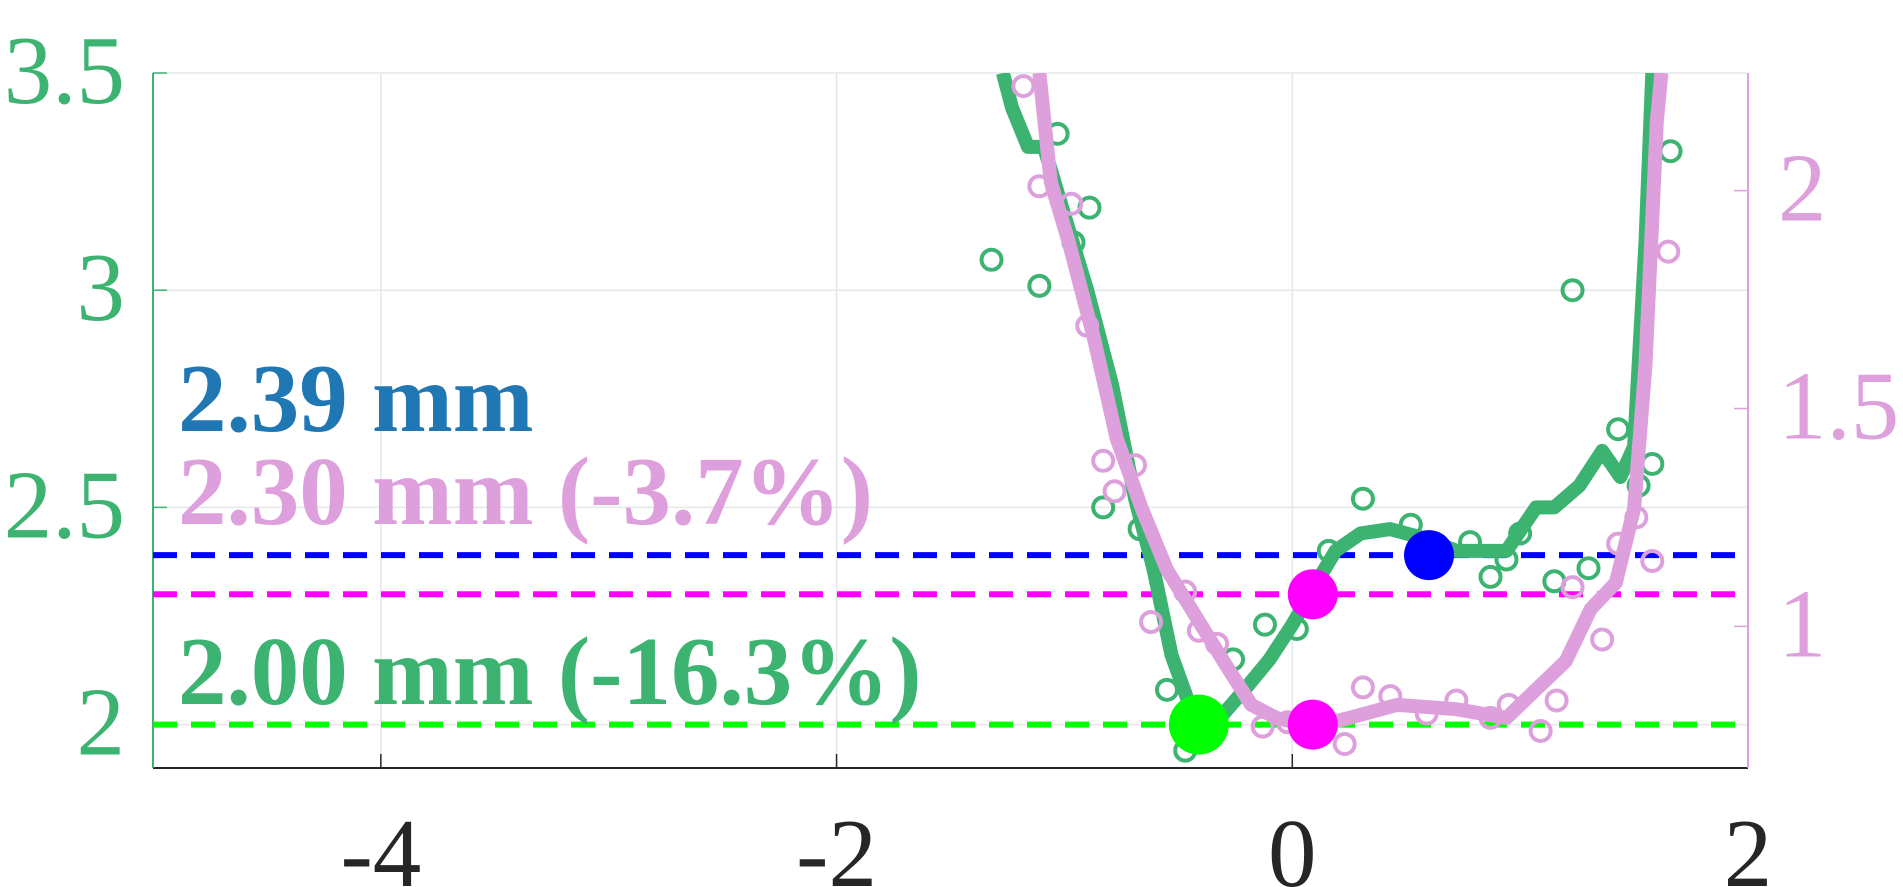 This screenshot has width=1903, height=887. I want to click on annotation: 2.00 mm (-16.3%), so click(550, 671).